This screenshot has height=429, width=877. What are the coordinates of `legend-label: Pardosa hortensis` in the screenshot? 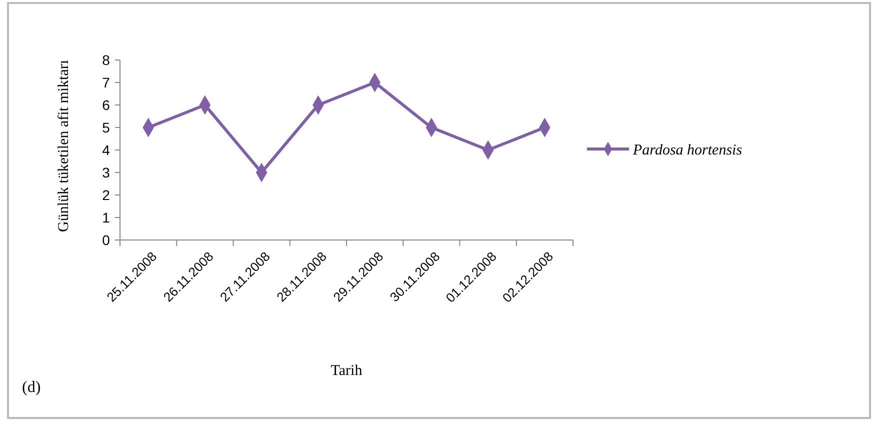 It's located at (687, 150).